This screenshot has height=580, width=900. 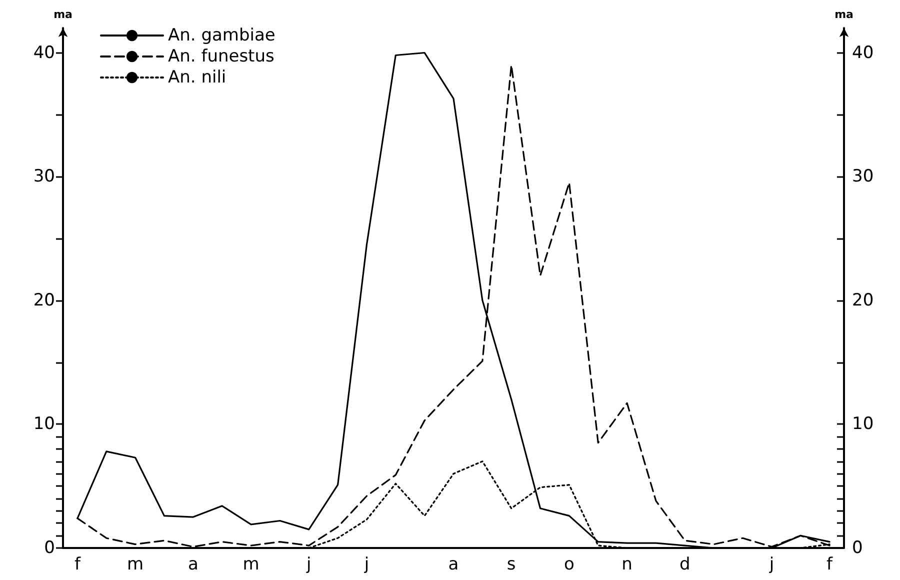 What do you see at coordinates (863, 176) in the screenshot?
I see `y2-tick-label: 30` at bounding box center [863, 176].